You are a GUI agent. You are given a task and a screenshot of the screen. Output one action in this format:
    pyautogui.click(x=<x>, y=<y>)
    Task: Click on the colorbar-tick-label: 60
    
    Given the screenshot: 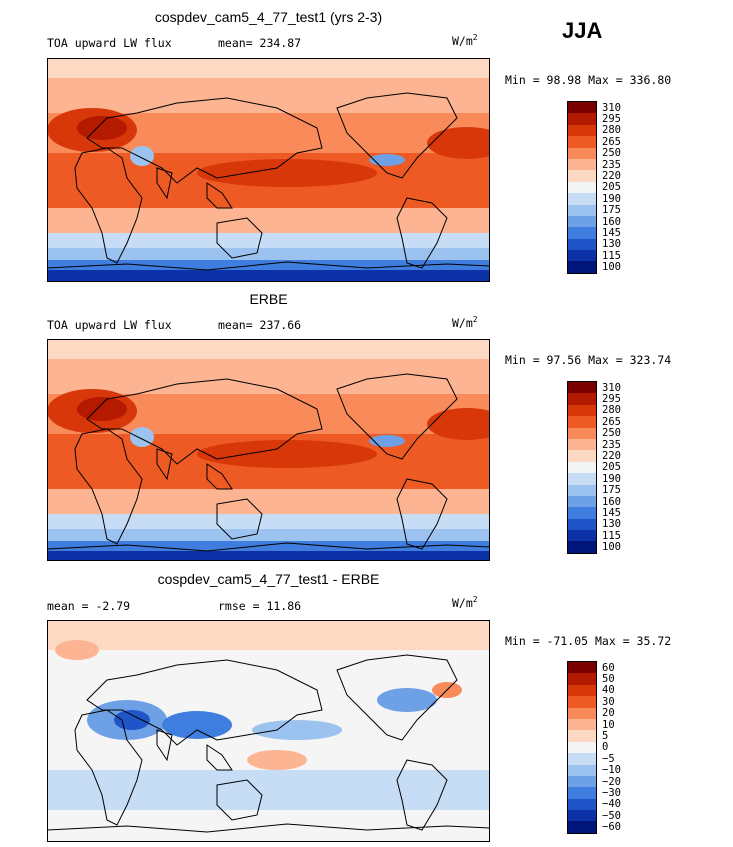 What is the action you would take?
    pyautogui.click(x=608, y=667)
    